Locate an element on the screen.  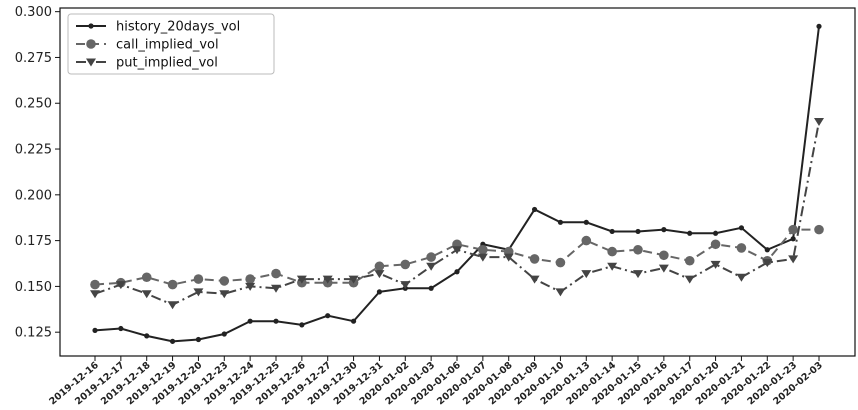
y-tick-label: 0.175 is located at coordinates (33, 241).